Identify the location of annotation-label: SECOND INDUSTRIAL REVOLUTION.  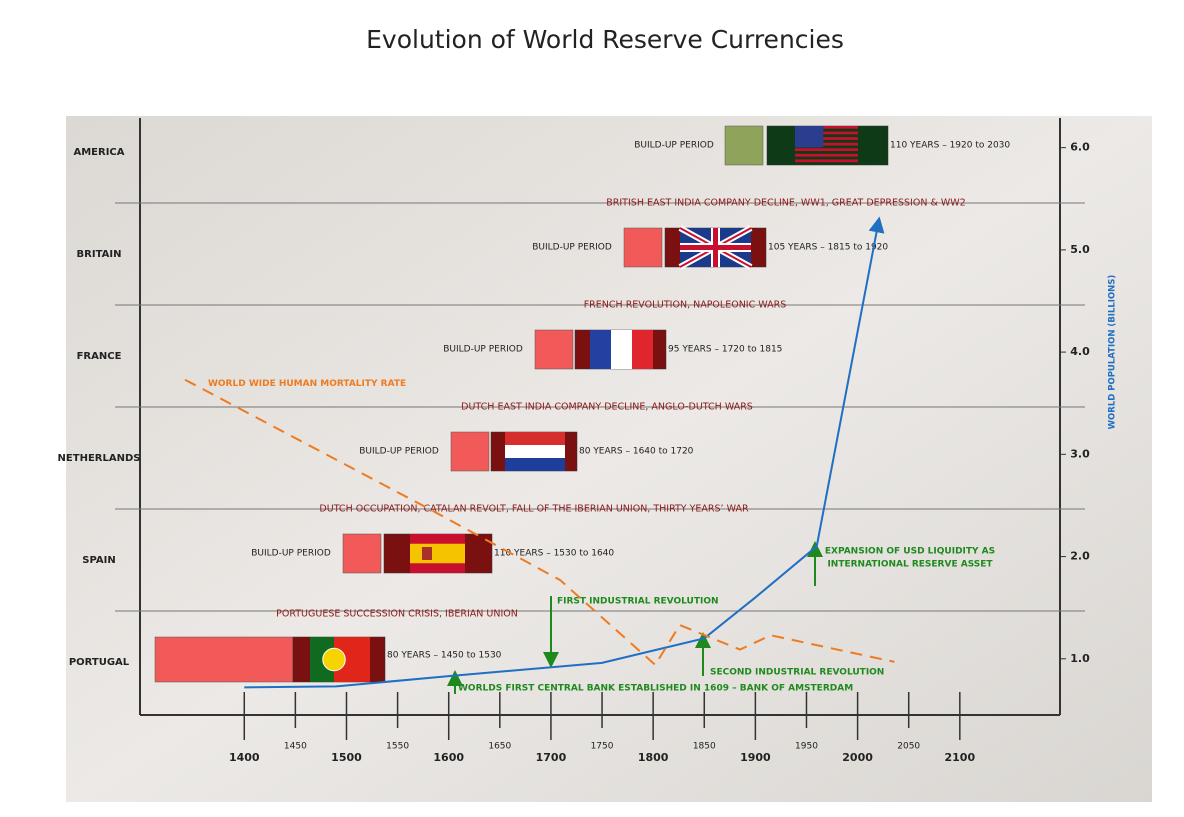
(797, 673).